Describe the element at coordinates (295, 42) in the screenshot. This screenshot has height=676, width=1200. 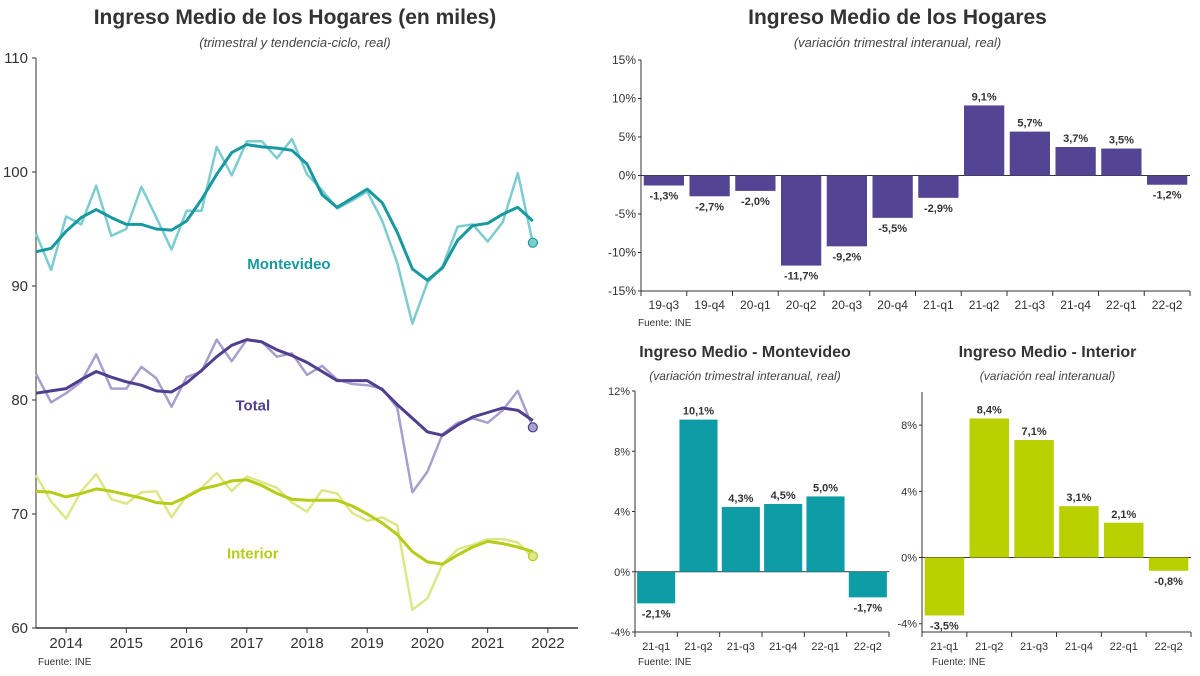
I see `line-chart-subtitle: (trimestral y tendencia-ciclo, real)` at that location.